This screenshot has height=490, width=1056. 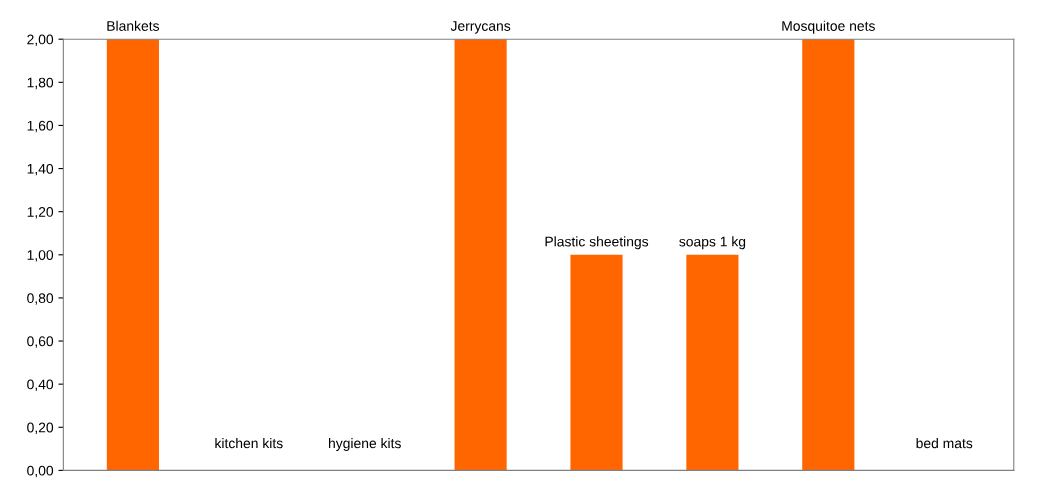 I want to click on y-tick-label: 0,20, so click(x=40, y=428).